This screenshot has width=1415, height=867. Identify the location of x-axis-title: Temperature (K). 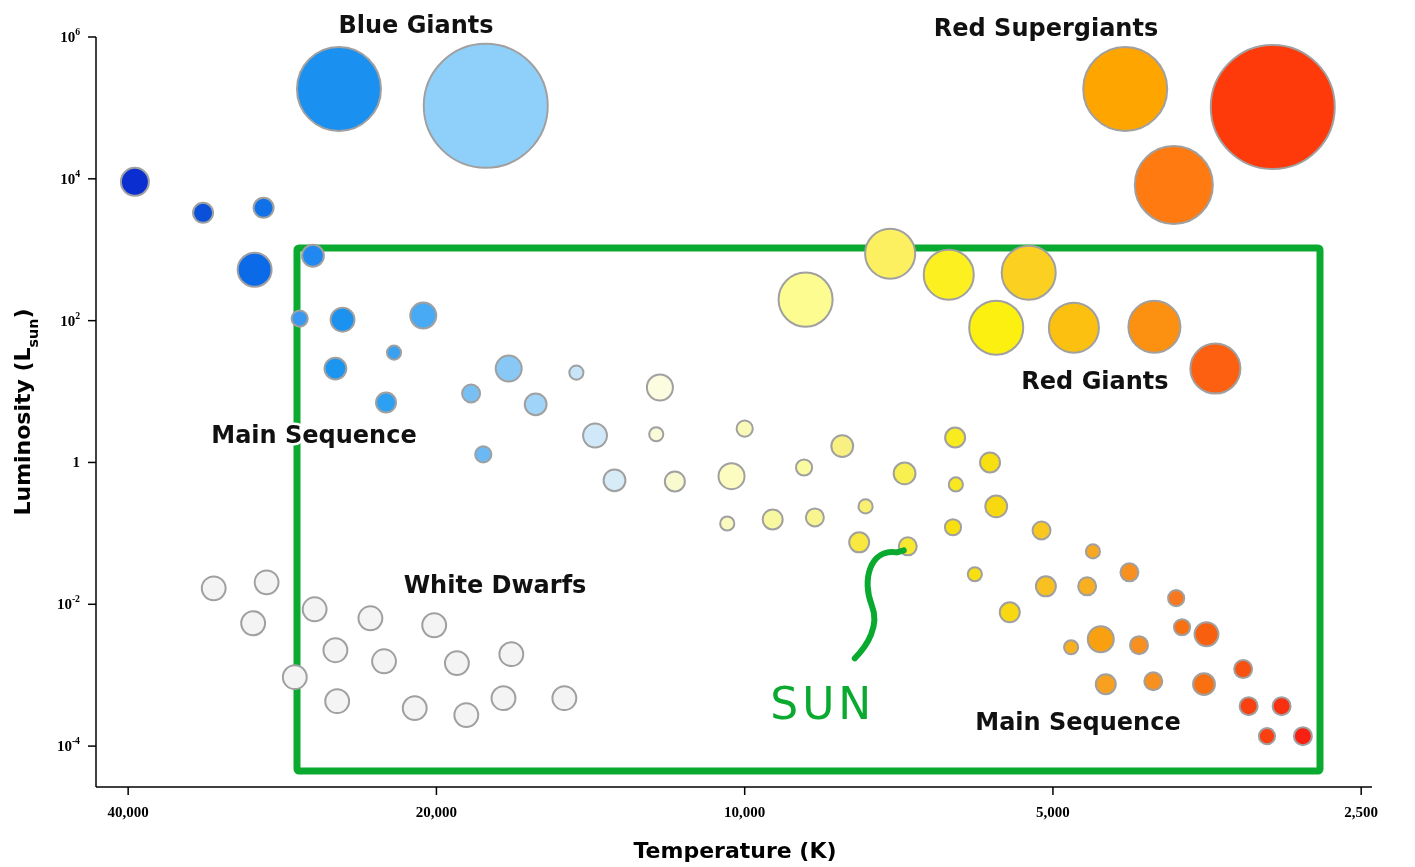
(735, 850).